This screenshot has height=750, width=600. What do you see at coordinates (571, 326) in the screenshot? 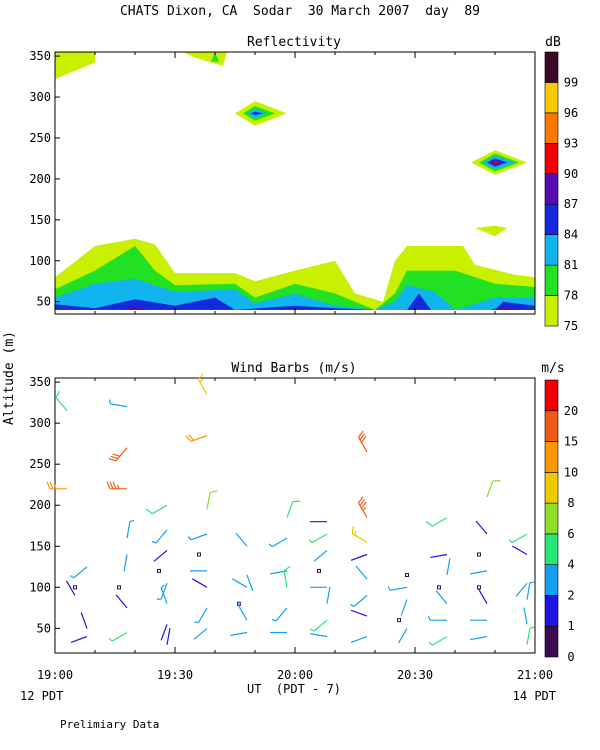
I see `refl-colorbar-label: 75` at bounding box center [571, 326].